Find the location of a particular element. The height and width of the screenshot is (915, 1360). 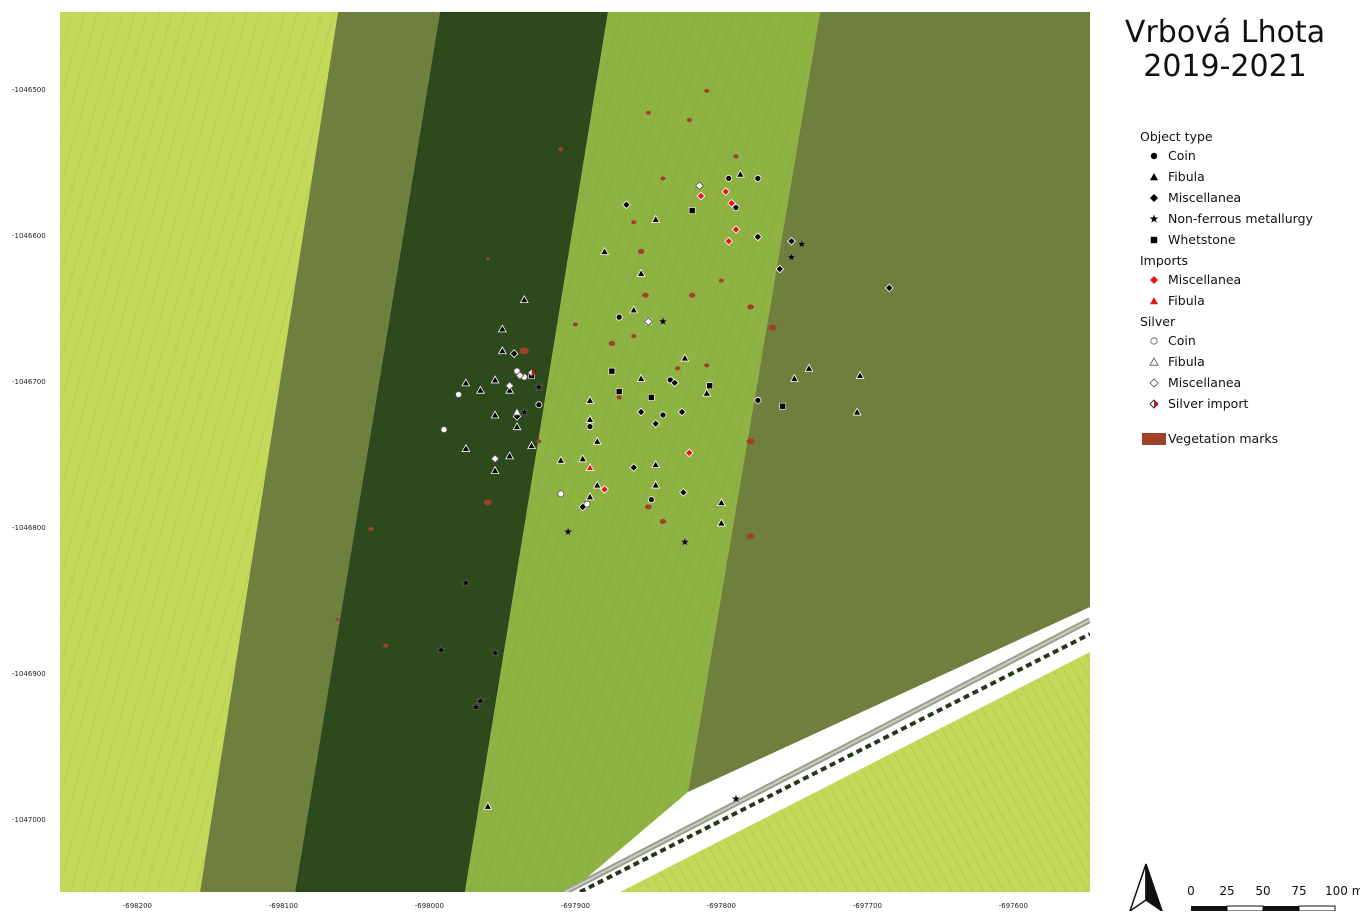

silver-fibula-marker is located at coordinates (517, 411).